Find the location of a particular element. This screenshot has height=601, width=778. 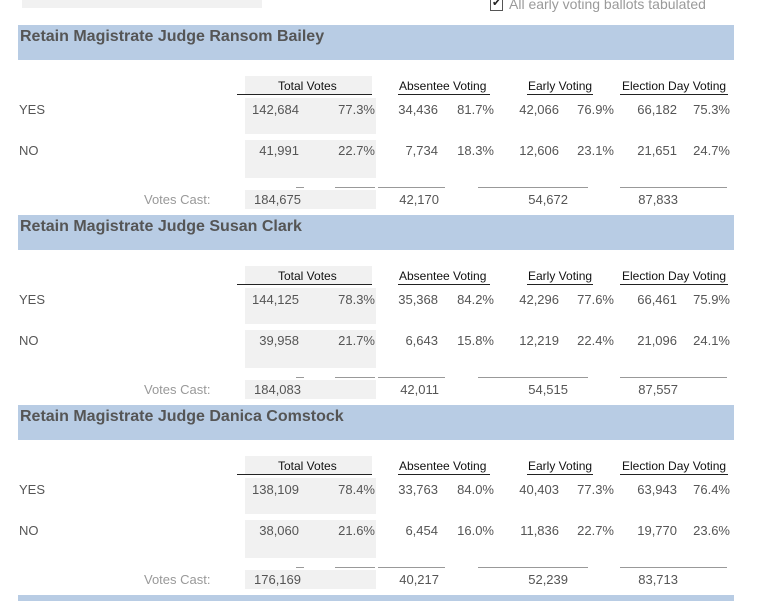

total-pct: 78.4% is located at coordinates (356, 489).